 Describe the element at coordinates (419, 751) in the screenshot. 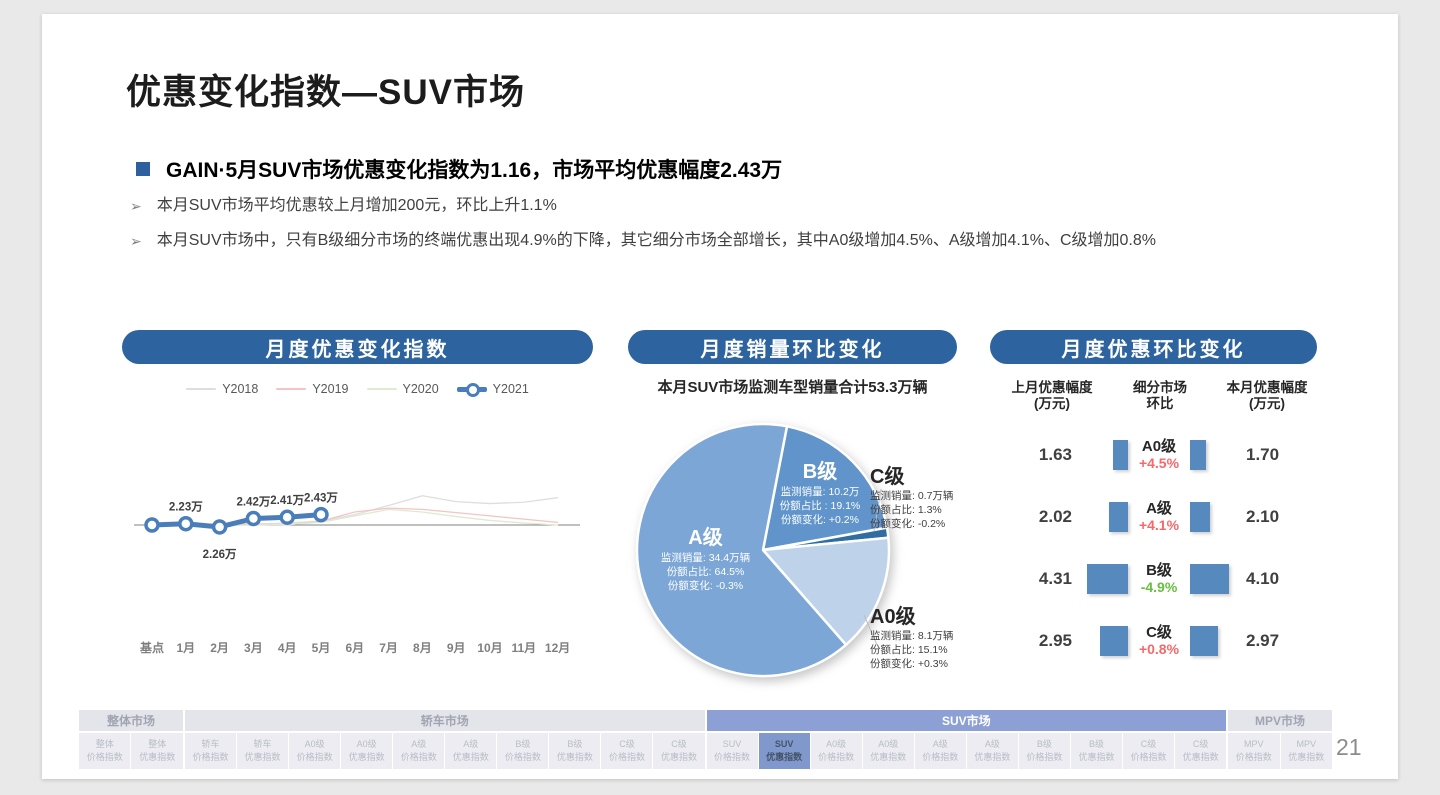

I see `nav-tab-1-4: A级 价格指数` at that location.